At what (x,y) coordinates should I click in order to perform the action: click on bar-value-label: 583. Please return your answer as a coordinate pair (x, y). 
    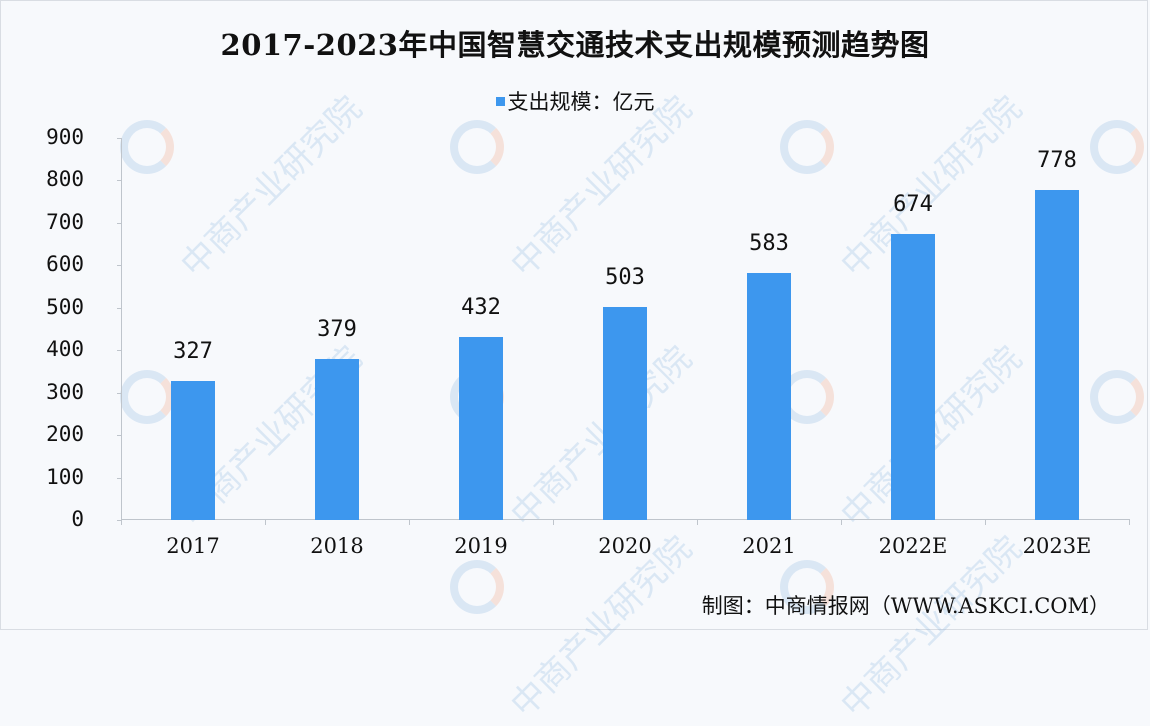
    Looking at the image, I should click on (769, 243).